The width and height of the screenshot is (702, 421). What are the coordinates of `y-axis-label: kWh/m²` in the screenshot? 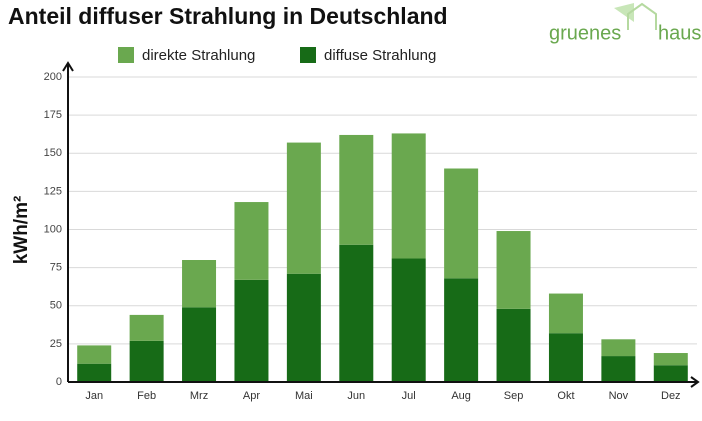 It's located at (21, 230).